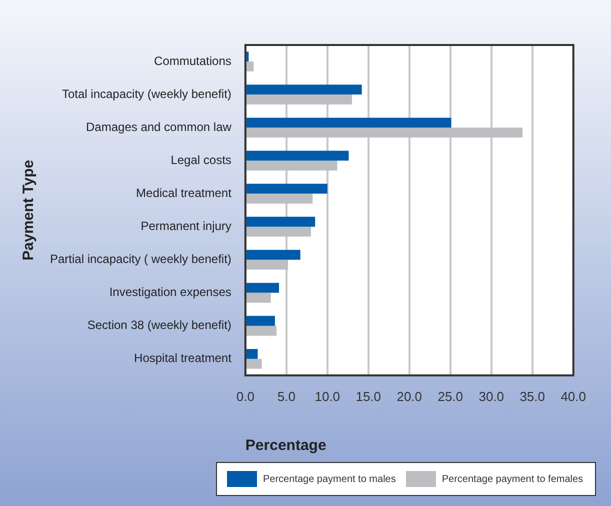  I want to click on y-tick-label: Medical treatment, so click(184, 193).